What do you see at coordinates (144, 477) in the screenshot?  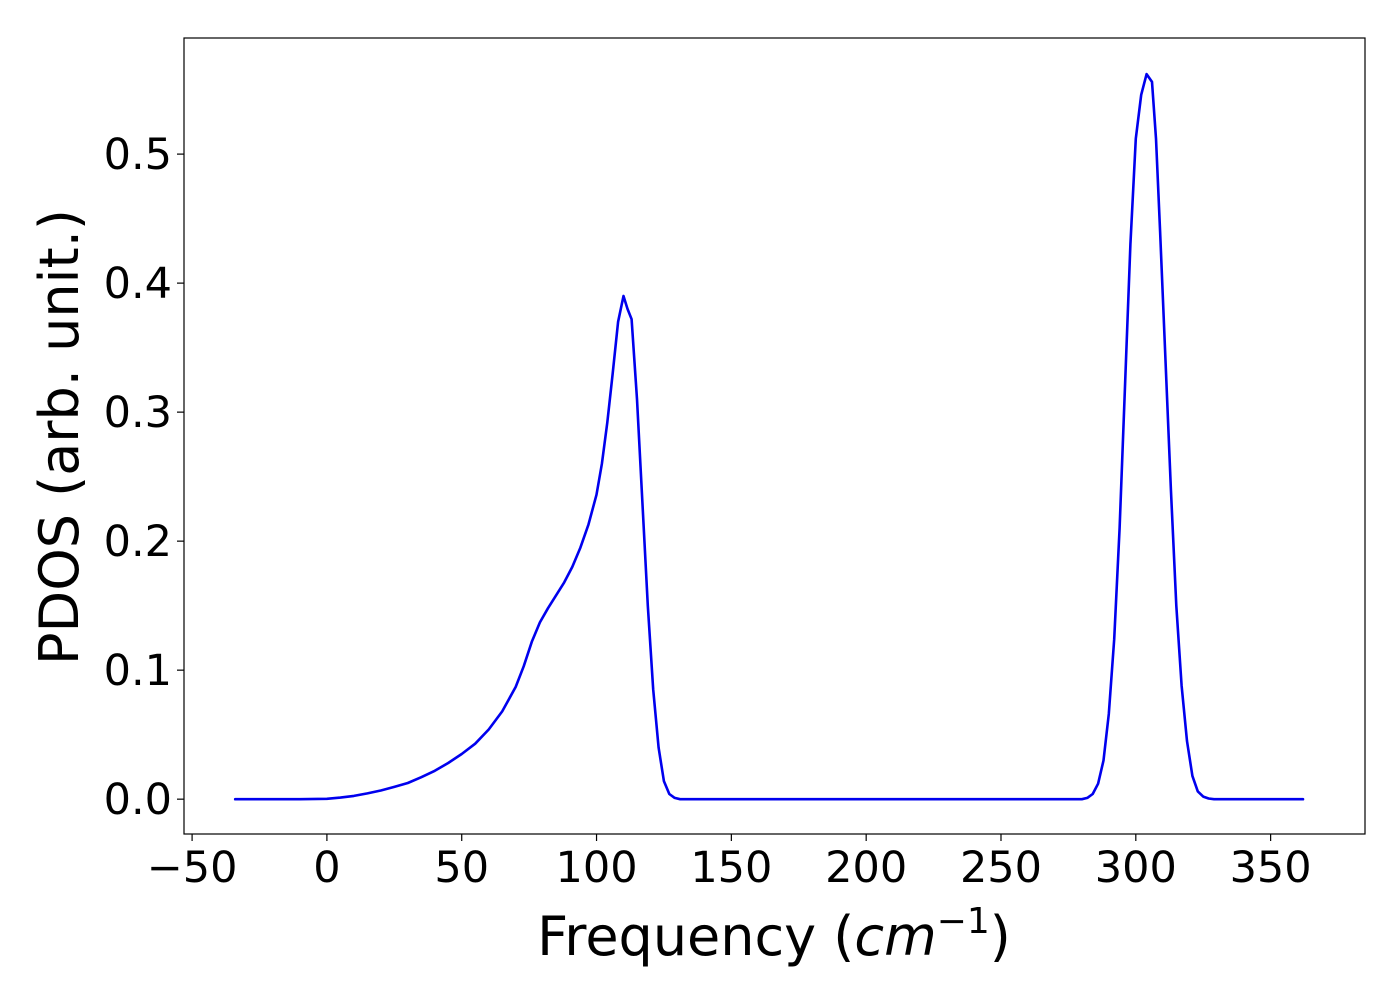 I see `y-axis-ticks: 0.0 0.1 0.2 0.3 0.4 0.5` at bounding box center [144, 477].